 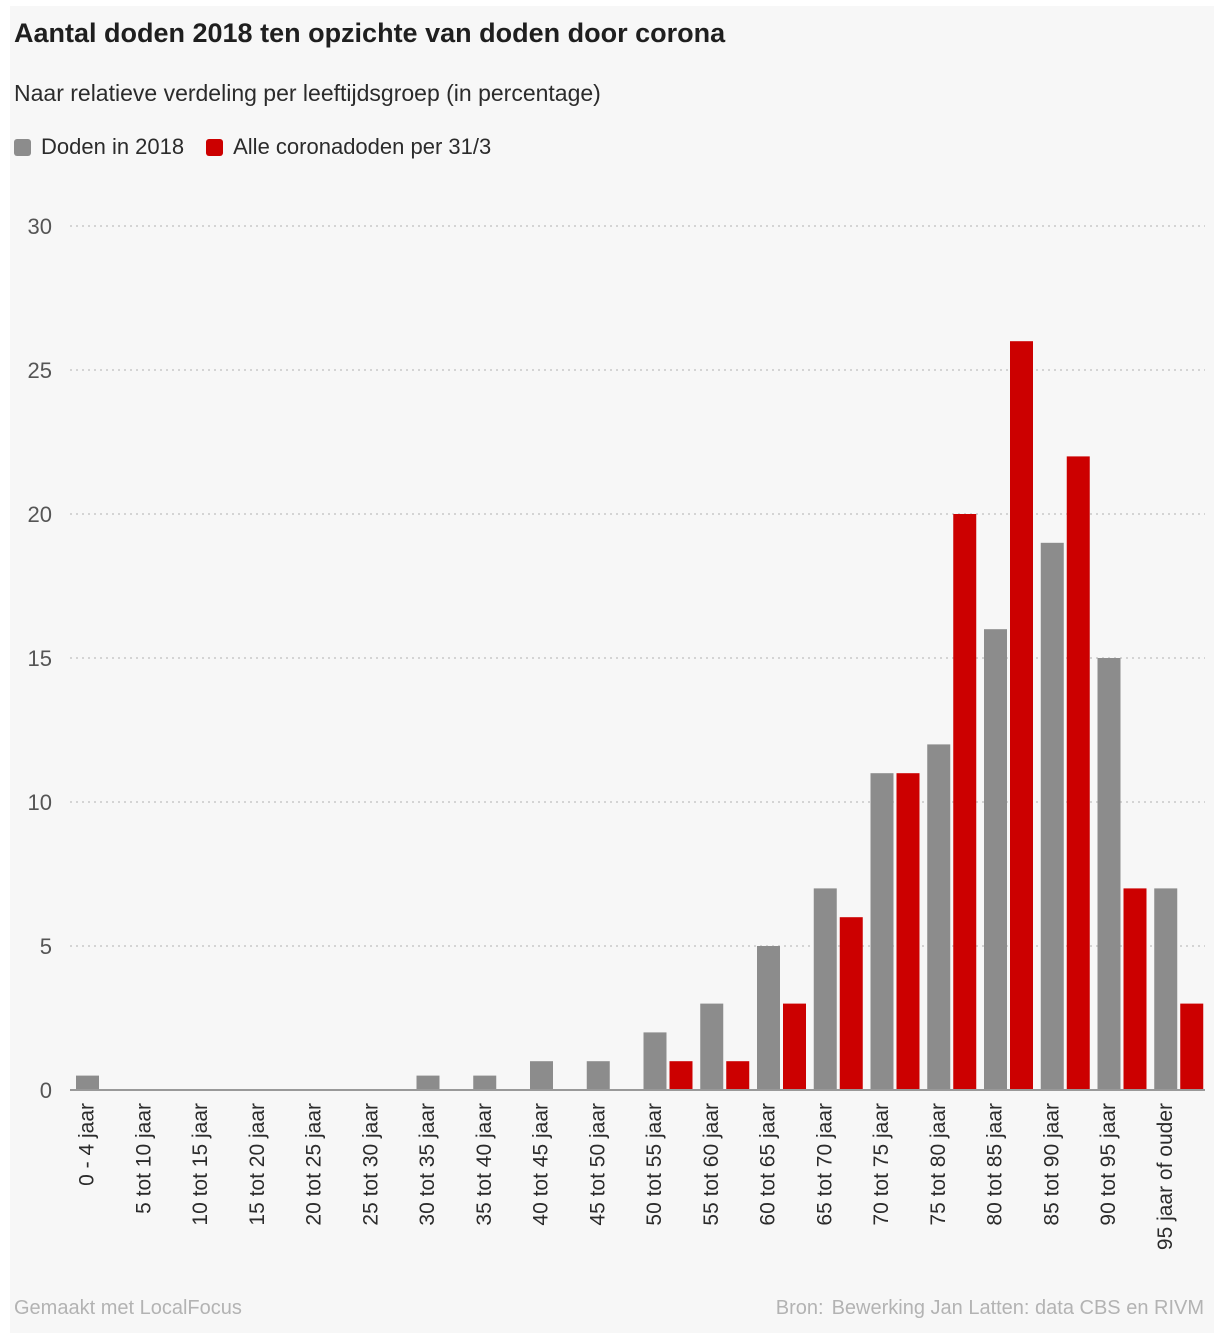 What do you see at coordinates (128, 1308) in the screenshot?
I see `footer-credit: Gemaakt met LocalFocus` at bounding box center [128, 1308].